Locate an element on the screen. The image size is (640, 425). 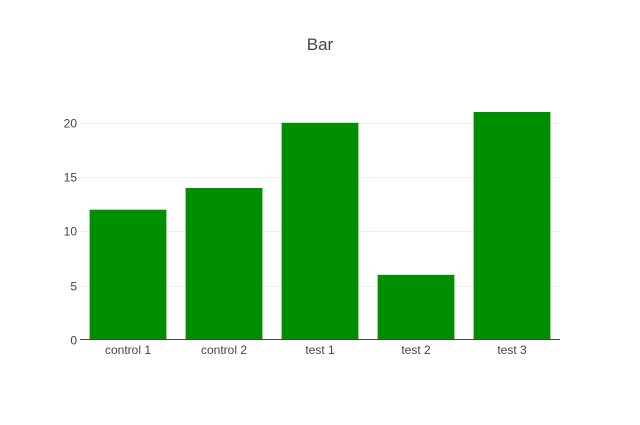
x-axis-ticks: control 1 control 2 test 1 test 2 test 3 is located at coordinates (316, 350).